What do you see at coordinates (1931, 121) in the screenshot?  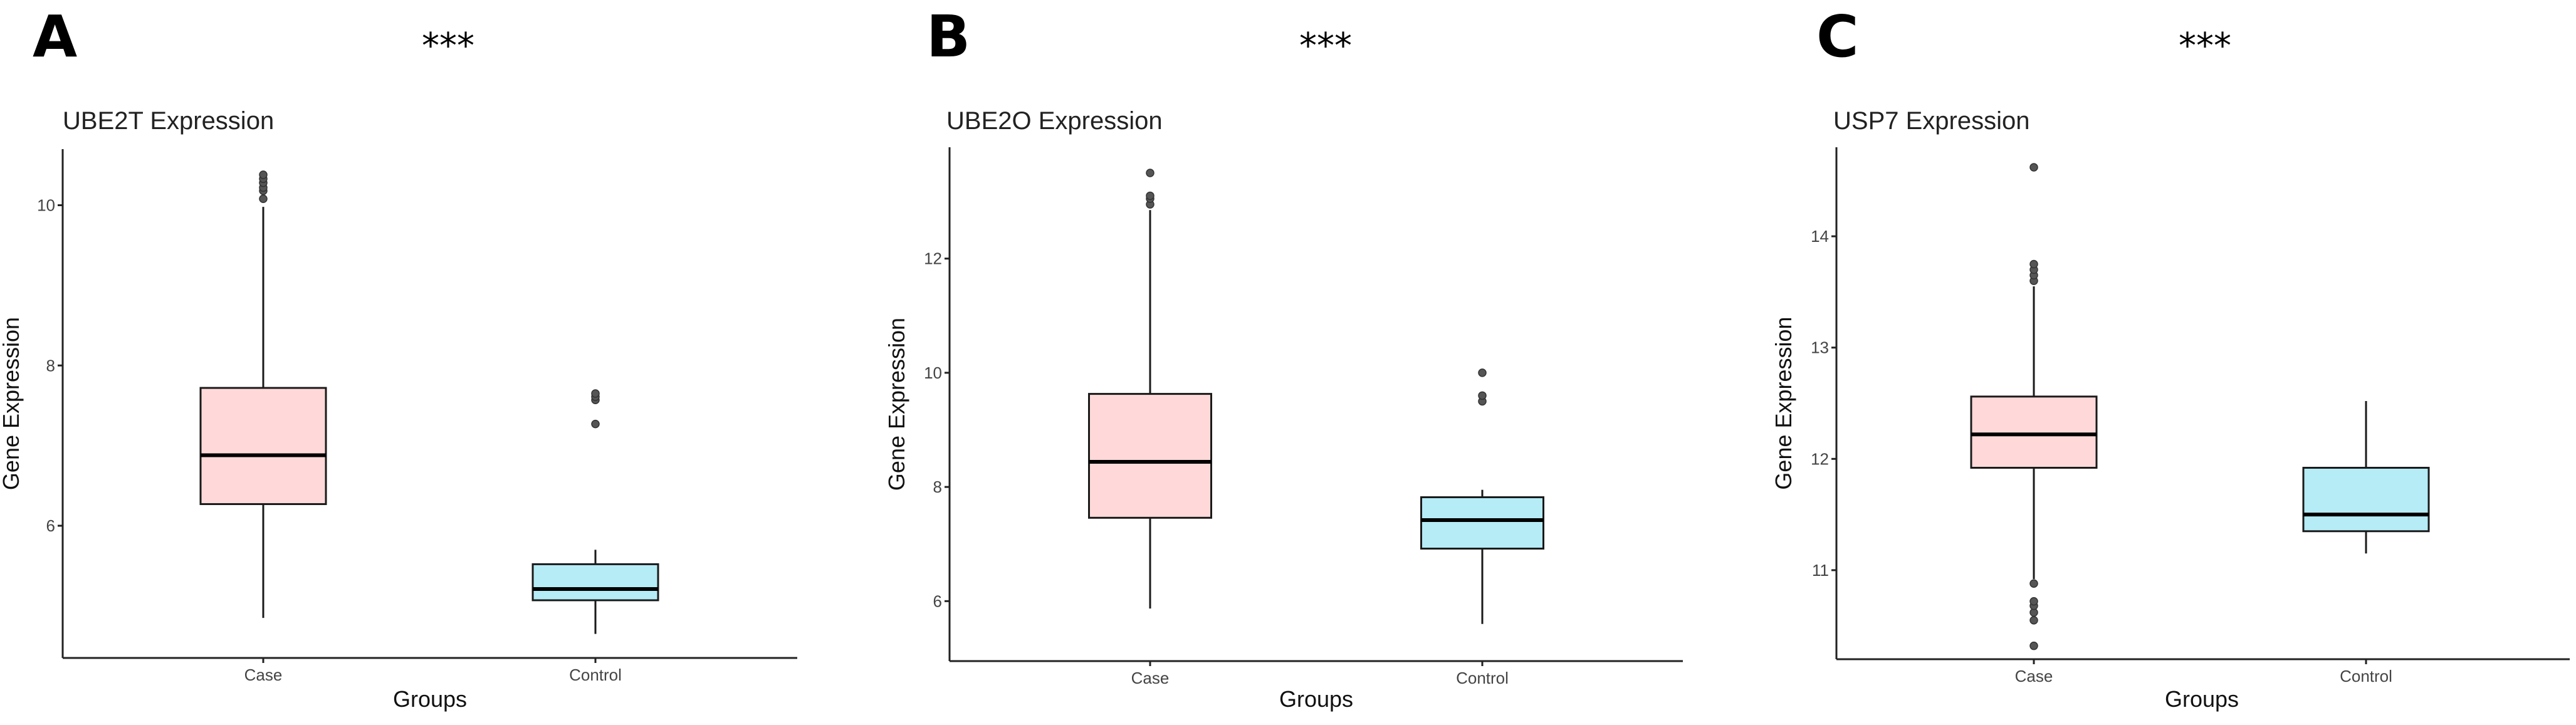 I see `plot-title: USP7 Expression` at bounding box center [1931, 121].